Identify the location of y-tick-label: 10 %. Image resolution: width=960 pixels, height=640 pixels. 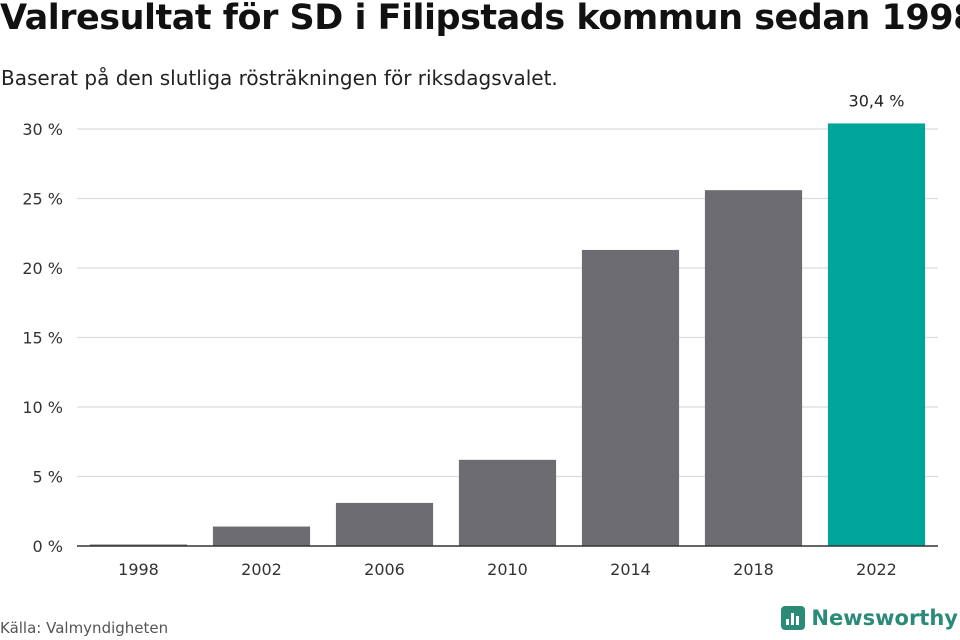
(42, 407).